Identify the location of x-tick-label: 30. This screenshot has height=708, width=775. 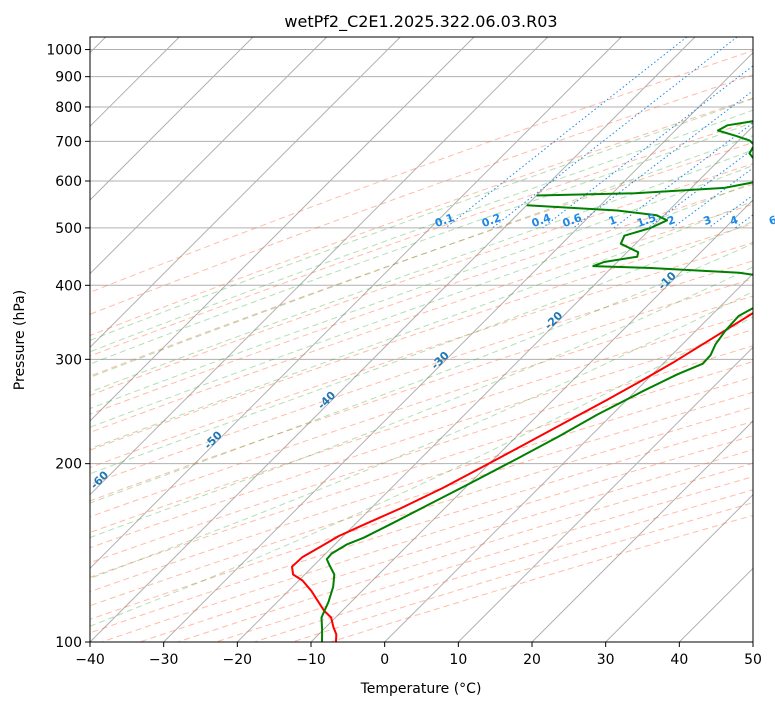
(606, 660).